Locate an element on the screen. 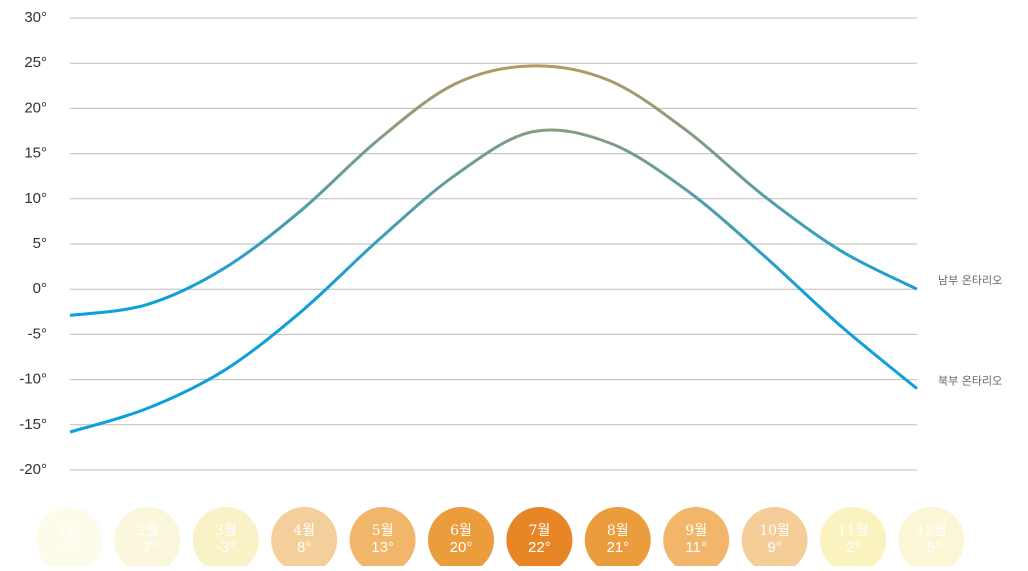 The height and width of the screenshot is (571, 1028). y-tick-label: 15° is located at coordinates (35, 153).